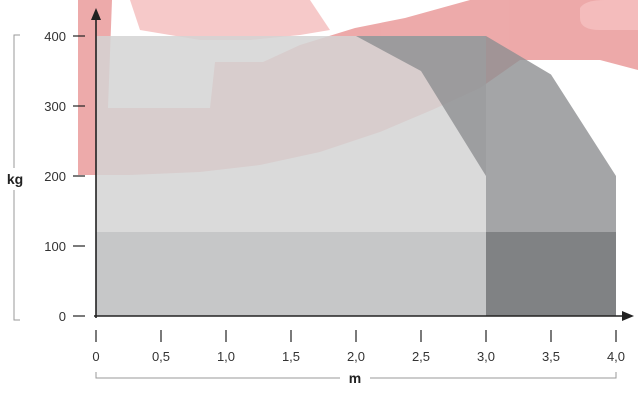  I want to click on x-tick-label: 3,5, so click(551, 356).